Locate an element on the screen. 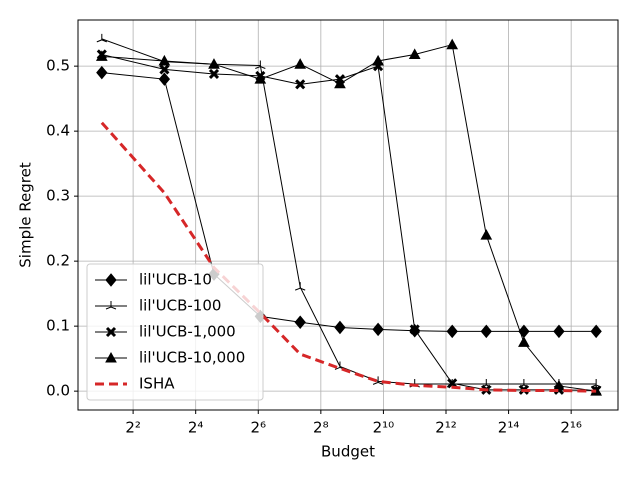 The height and width of the screenshot is (484, 640). legend-label: lil'UCB-100 is located at coordinates (180, 306).